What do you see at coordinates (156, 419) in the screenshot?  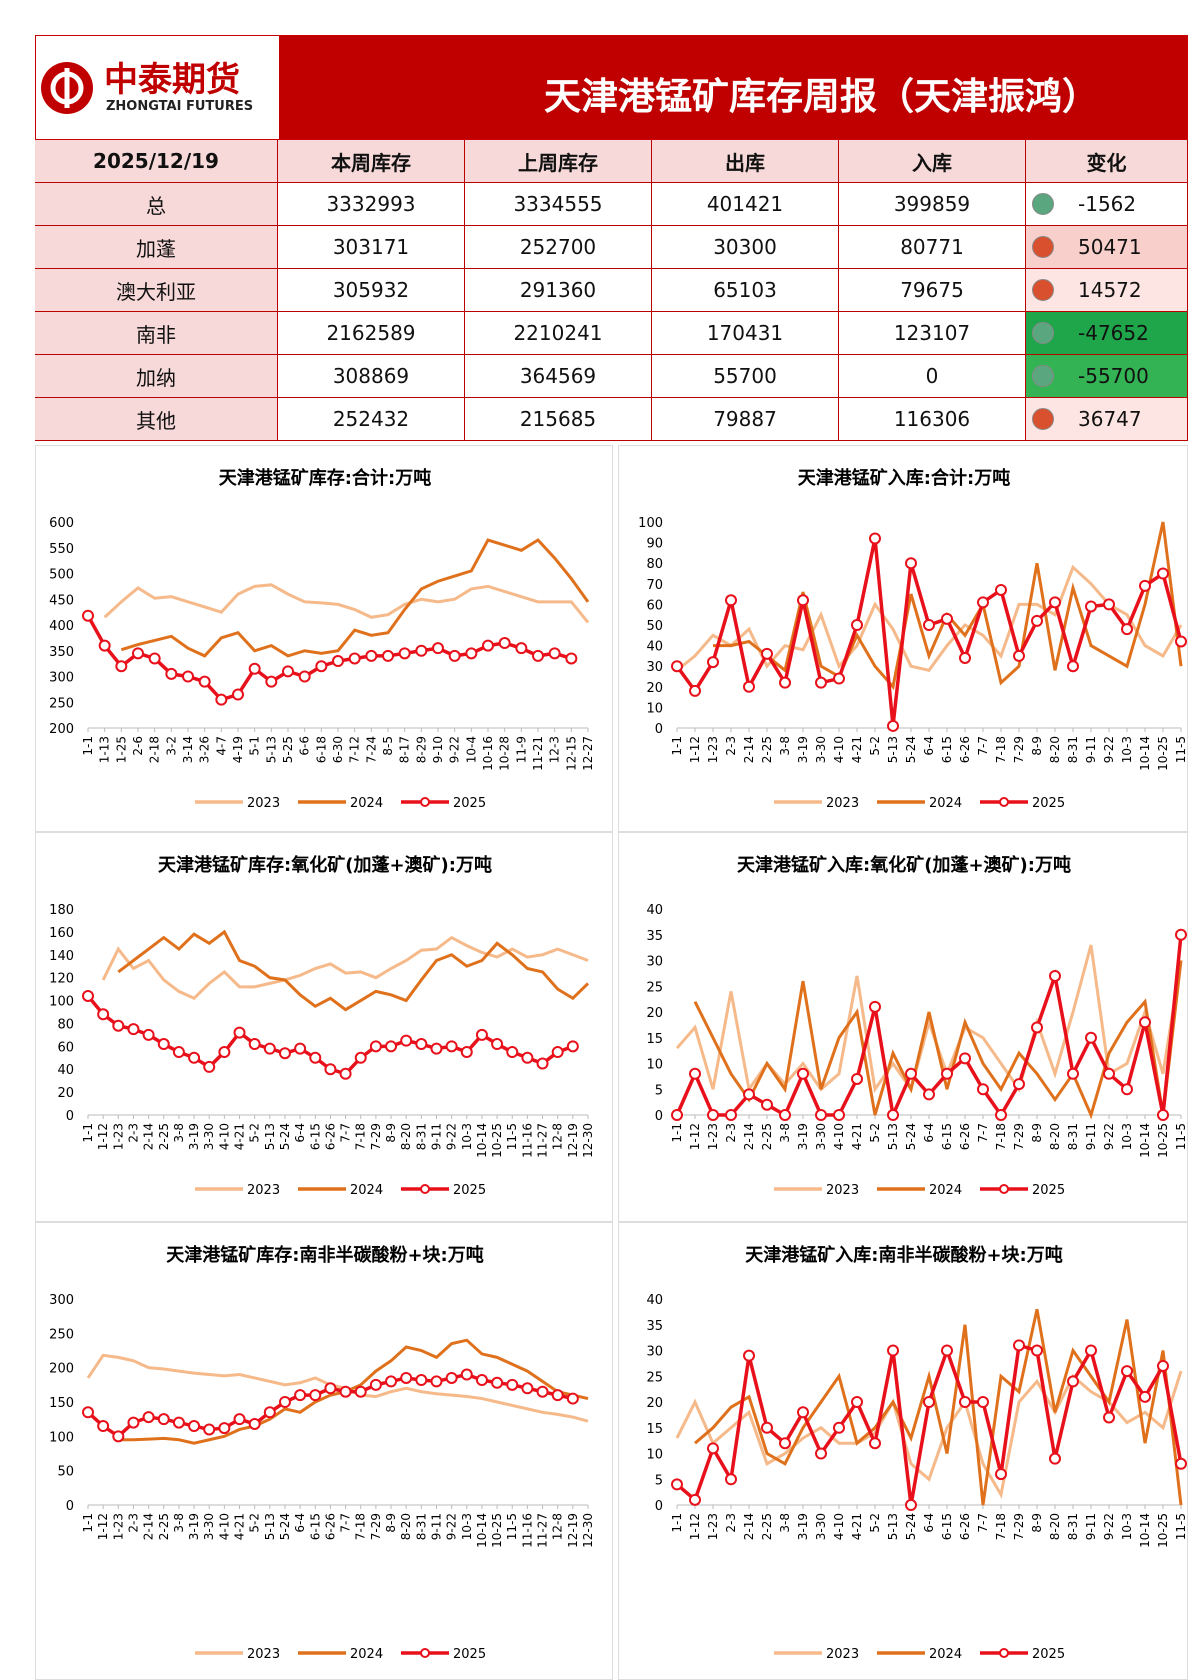 I see `row-label: 其他` at bounding box center [156, 419].